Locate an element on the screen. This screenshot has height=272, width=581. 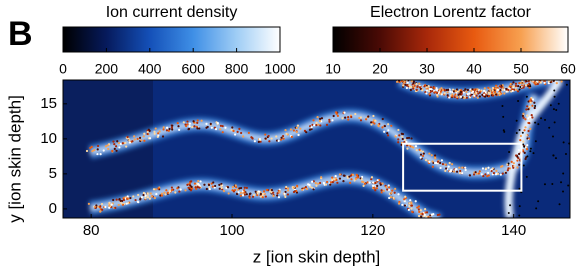
x-tick-label: 120 is located at coordinates (372, 230).